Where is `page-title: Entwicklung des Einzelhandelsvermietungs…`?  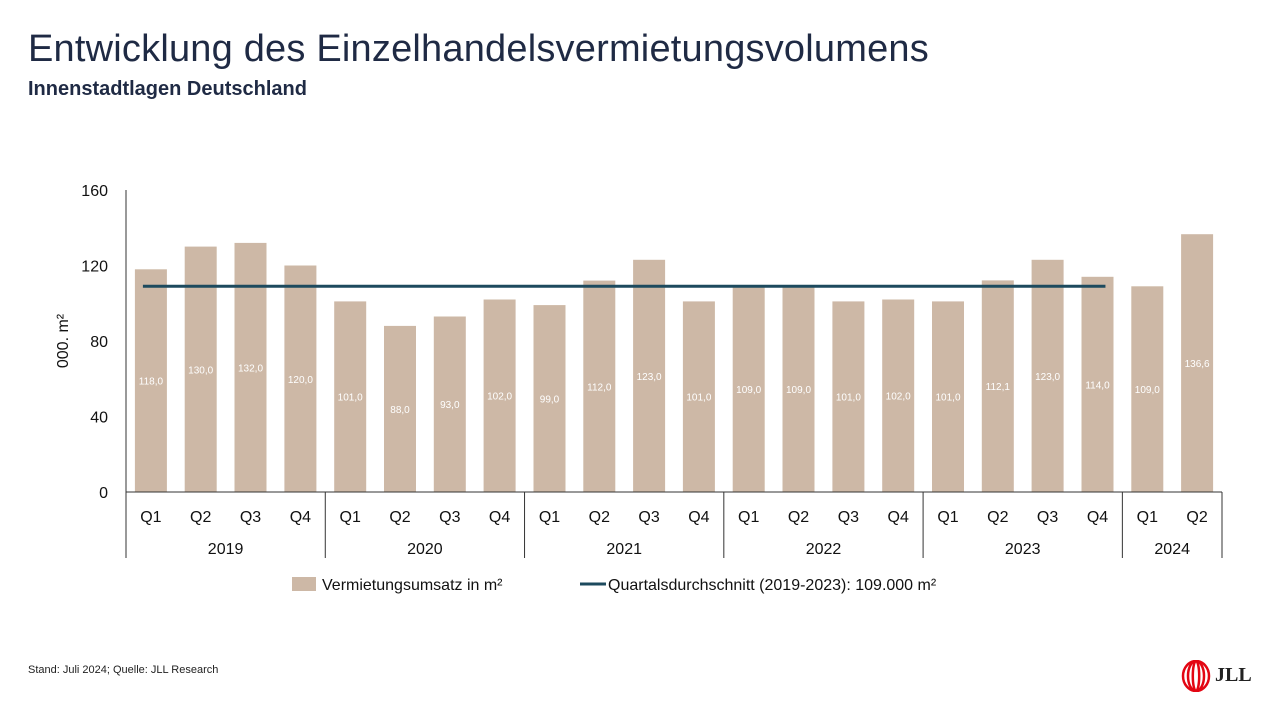 page-title: Entwicklung des Einzelhandelsvermietungs… is located at coordinates (478, 49).